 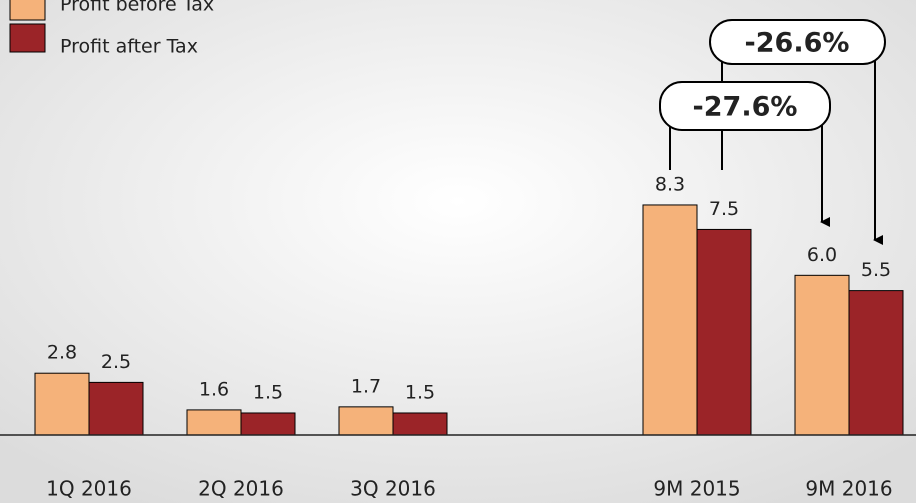 What do you see at coordinates (848, 489) in the screenshot?
I see `x-tick-label: 9M 2016` at bounding box center [848, 489].